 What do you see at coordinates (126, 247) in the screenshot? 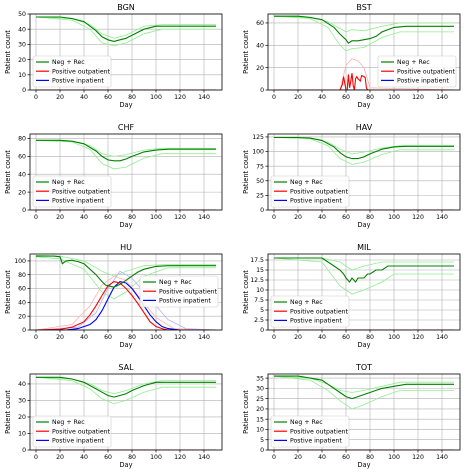
I see `chart-title: HU` at bounding box center [126, 247].